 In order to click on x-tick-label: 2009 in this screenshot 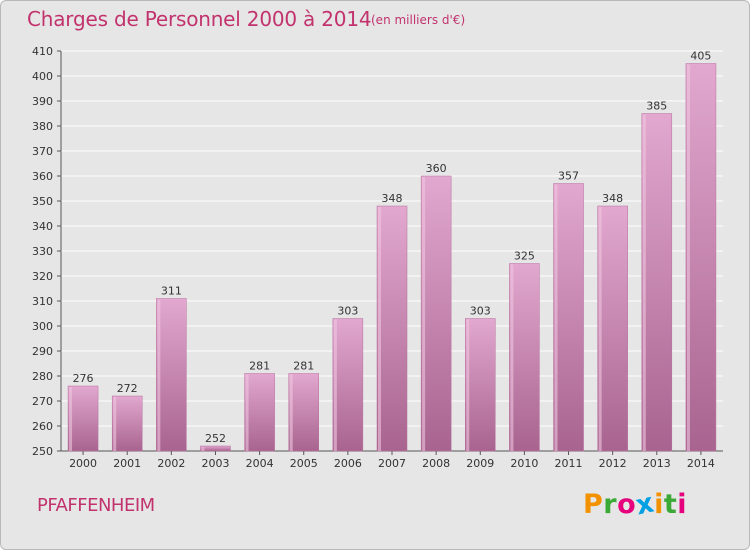, I will do `click(480, 463)`.